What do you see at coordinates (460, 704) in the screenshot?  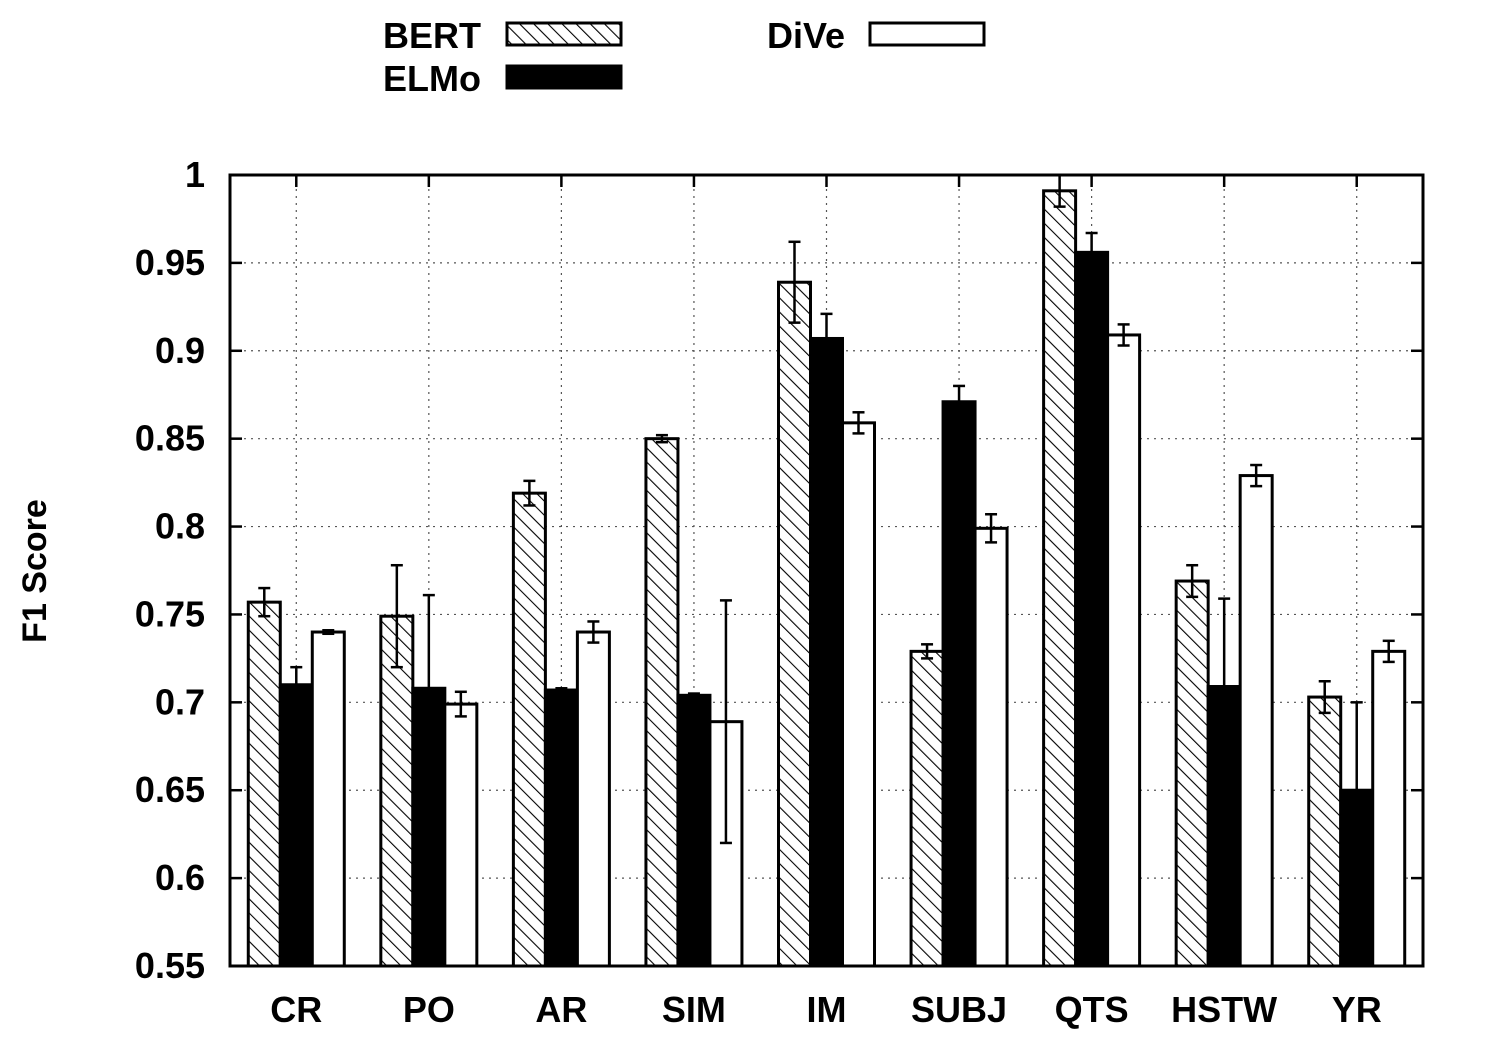 I see `error-bar-dive-po` at bounding box center [460, 704].